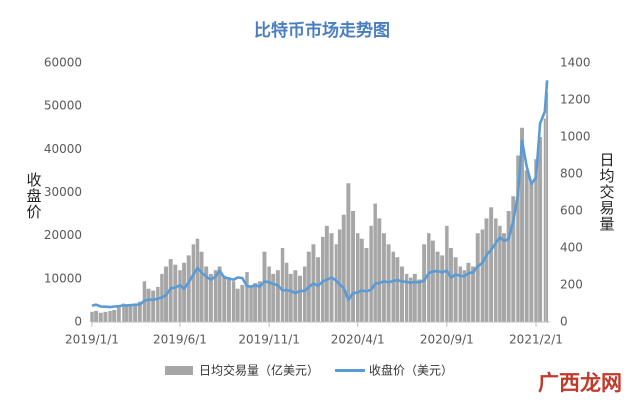 Image resolution: width=640 pixels, height=414 pixels. I want to click on legend-swatch, so click(179, 370).